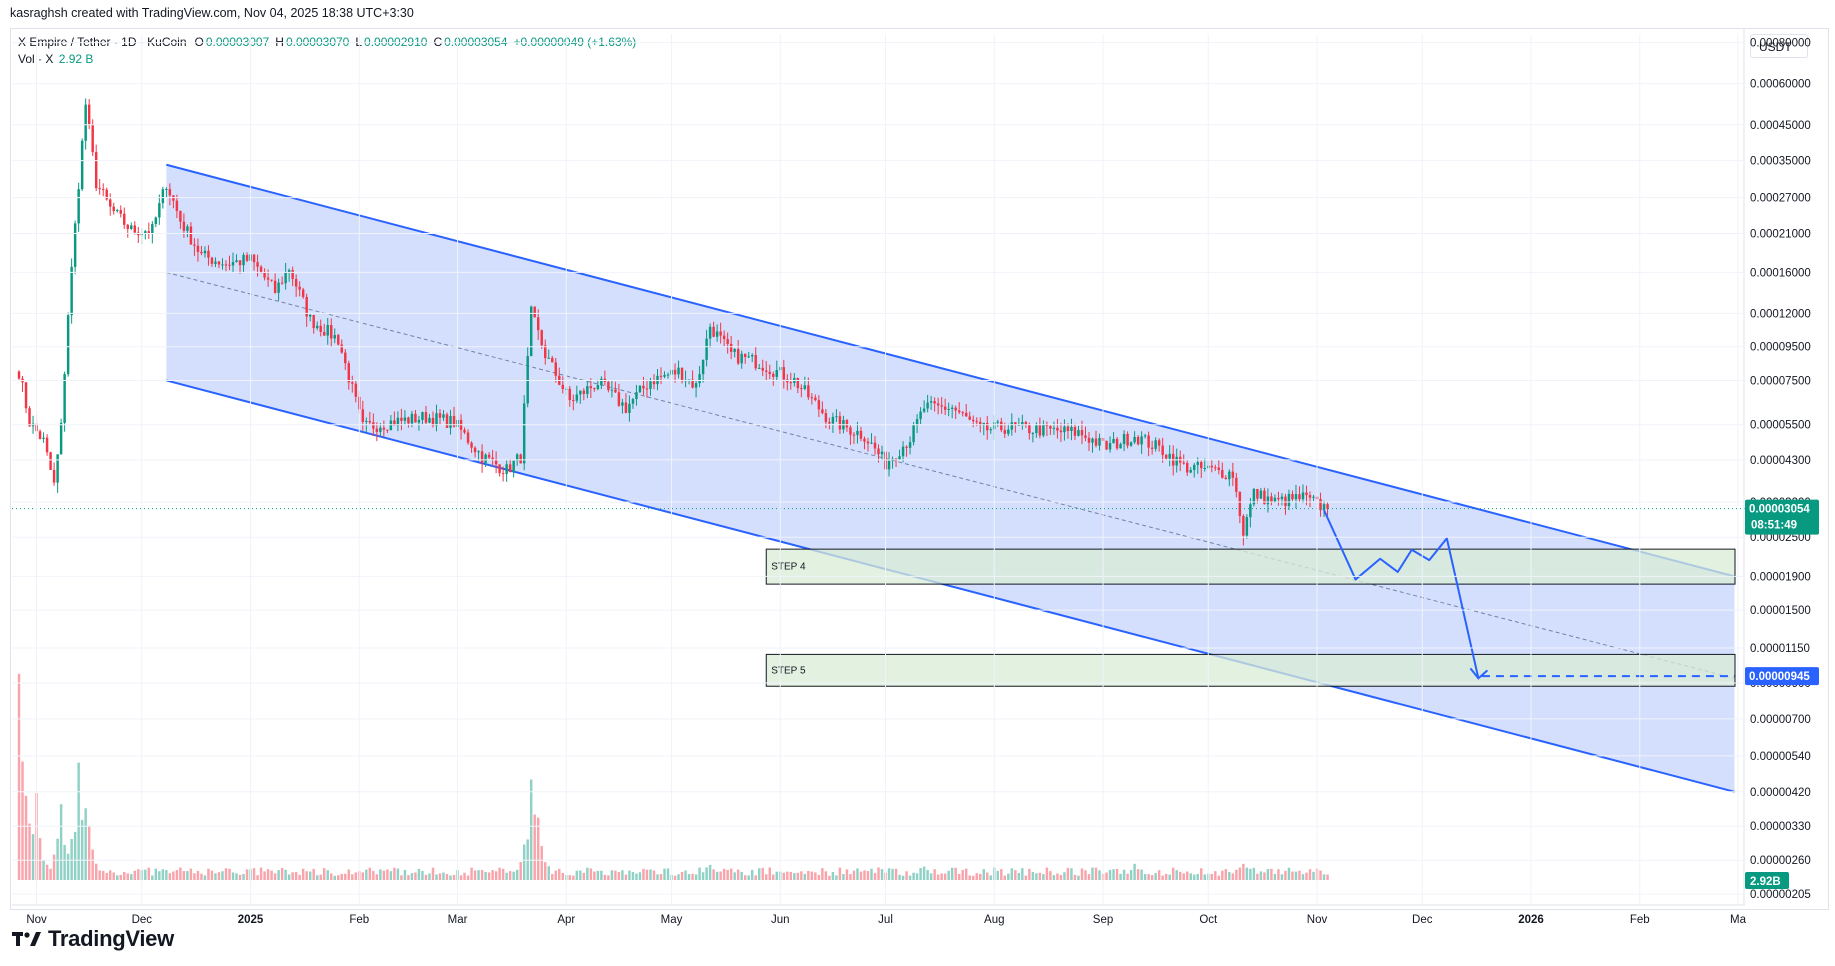 The height and width of the screenshot is (966, 1835). Describe the element at coordinates (885, 920) in the screenshot. I see `time-tick-label: Jul` at that location.